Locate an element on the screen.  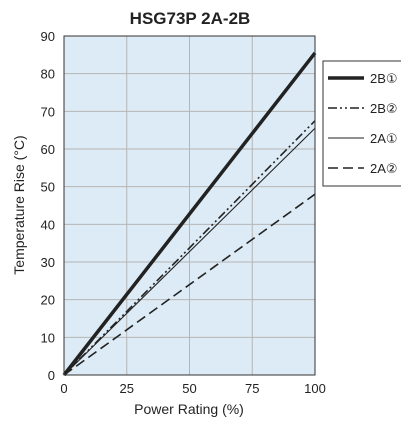
legend-label-4: 2A② is located at coordinates (384, 168).